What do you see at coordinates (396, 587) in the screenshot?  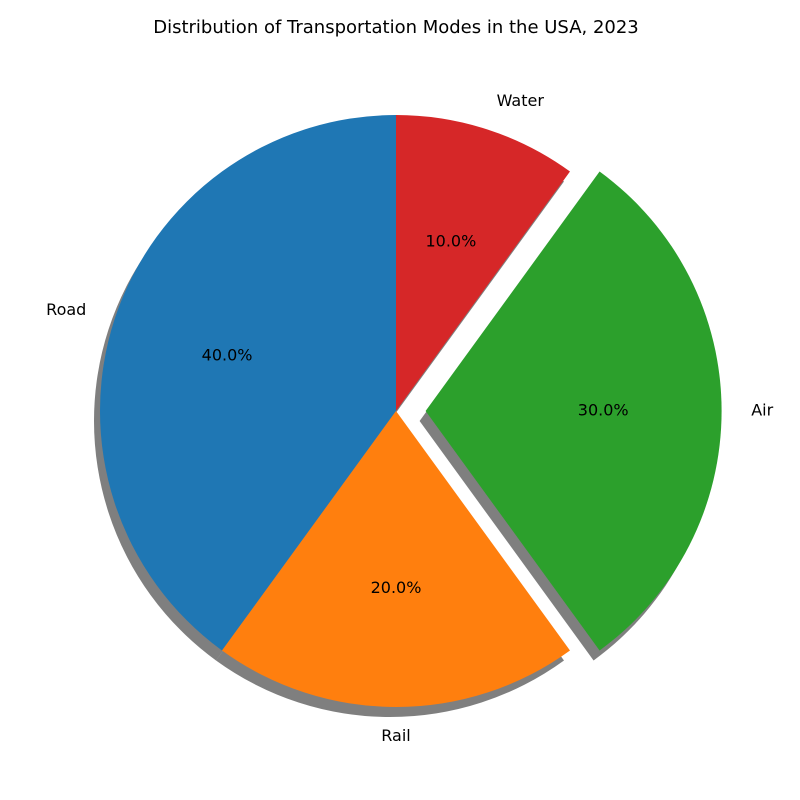 I see `percent-label-rail: 20.0%` at bounding box center [396, 587].